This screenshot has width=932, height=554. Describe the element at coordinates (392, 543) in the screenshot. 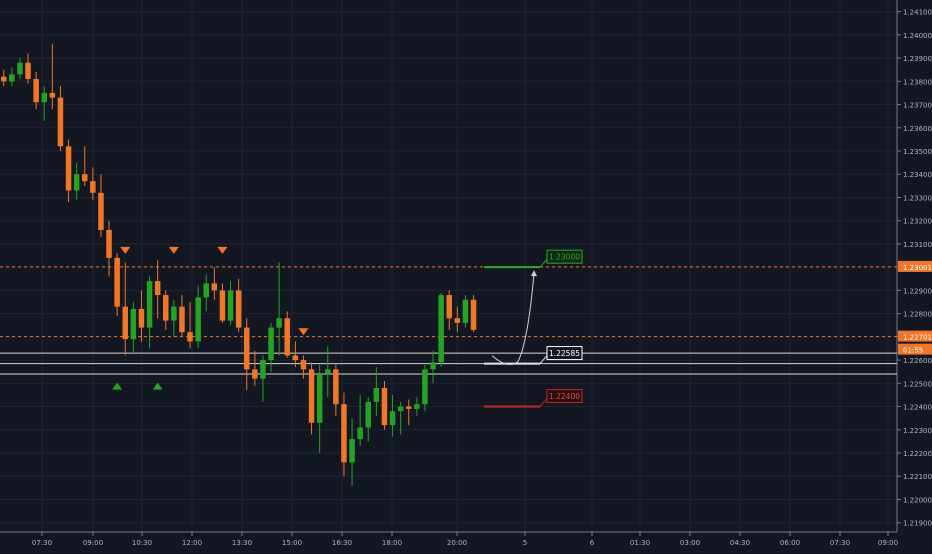

I see `x-tick-label: 18:00` at that location.